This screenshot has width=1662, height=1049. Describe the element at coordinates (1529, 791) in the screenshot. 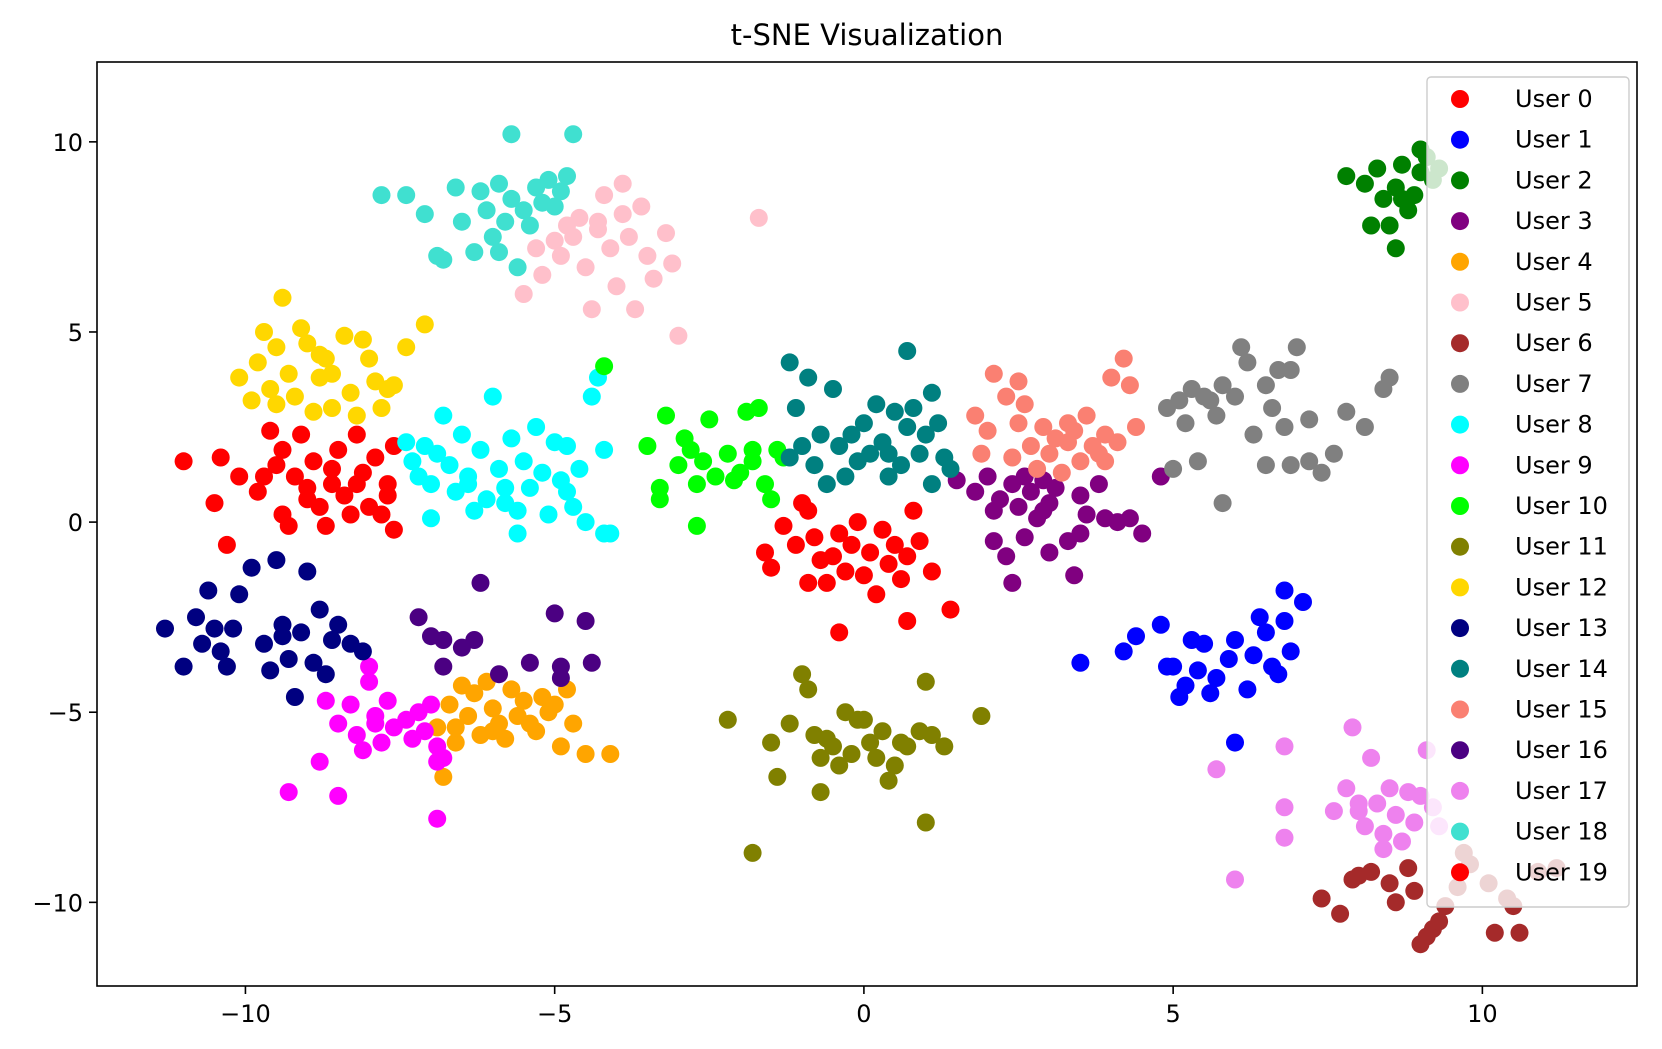

I see `legend-item: User 17` at that location.